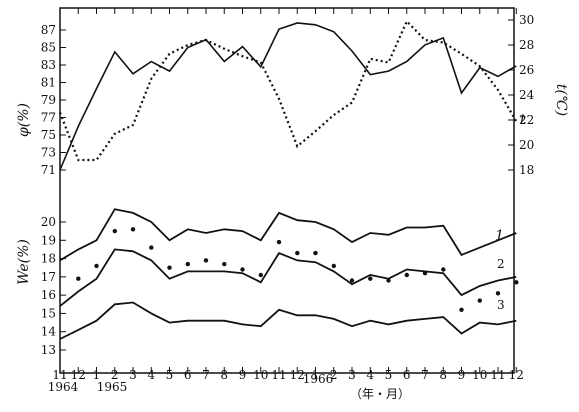  What do you see at coordinates (380, 394) in the screenshot?
I see `x-axis-label: （年・月）` at bounding box center [380, 394].